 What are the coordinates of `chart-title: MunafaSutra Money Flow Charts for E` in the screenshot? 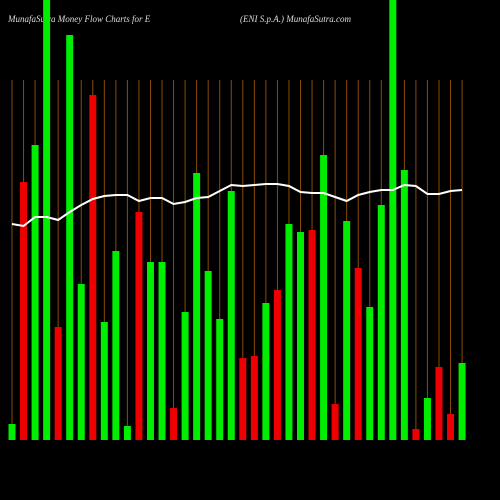 It's located at (79, 19).